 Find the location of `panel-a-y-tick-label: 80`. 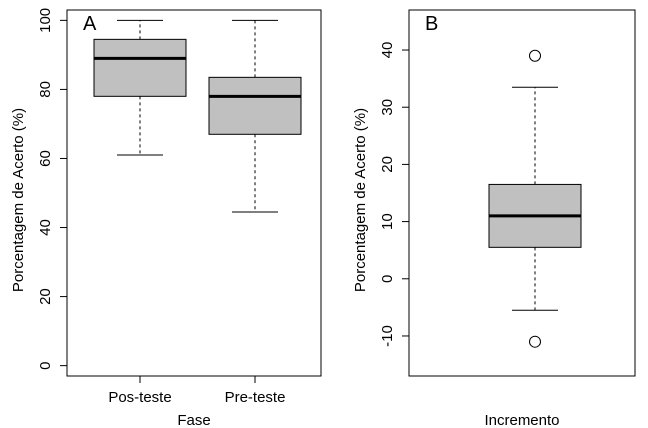

panel-a-y-tick-label: 80 is located at coordinates (45, 89).